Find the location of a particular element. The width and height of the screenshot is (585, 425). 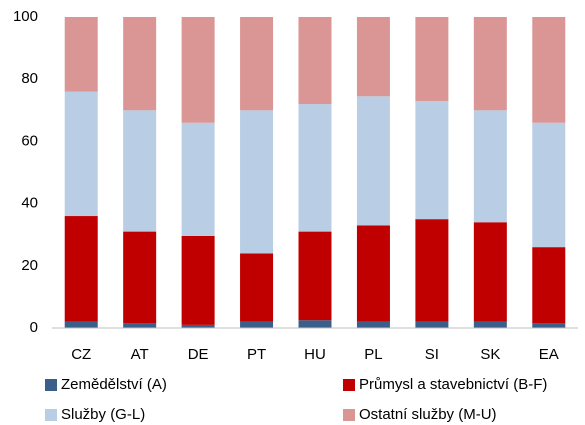

x-tick-label: PT is located at coordinates (256, 354).